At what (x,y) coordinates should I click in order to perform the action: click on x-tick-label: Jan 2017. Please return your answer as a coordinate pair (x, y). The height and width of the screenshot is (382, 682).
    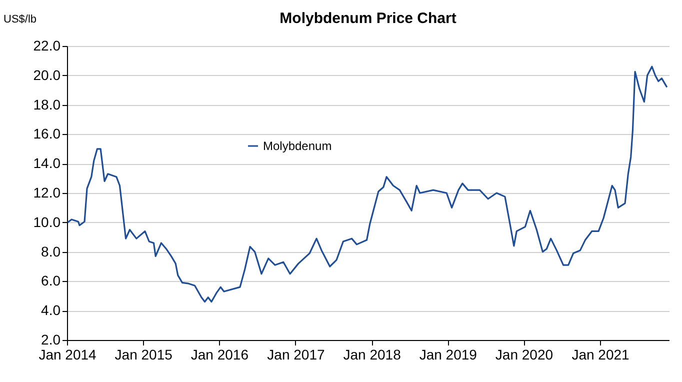
    Looking at the image, I should click on (296, 354).